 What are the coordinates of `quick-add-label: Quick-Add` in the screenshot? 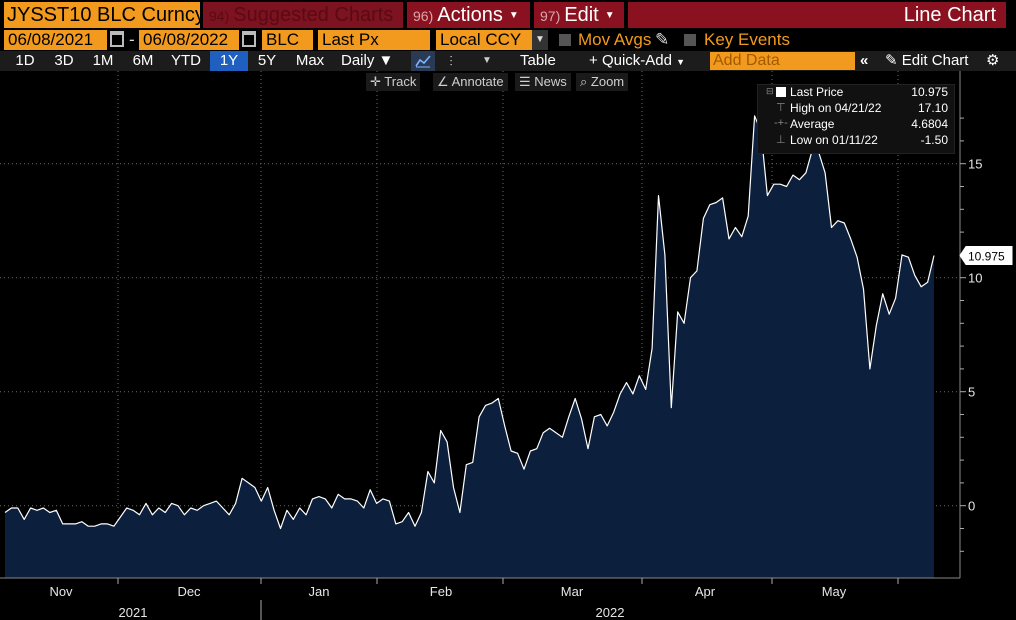 It's located at (636, 60).